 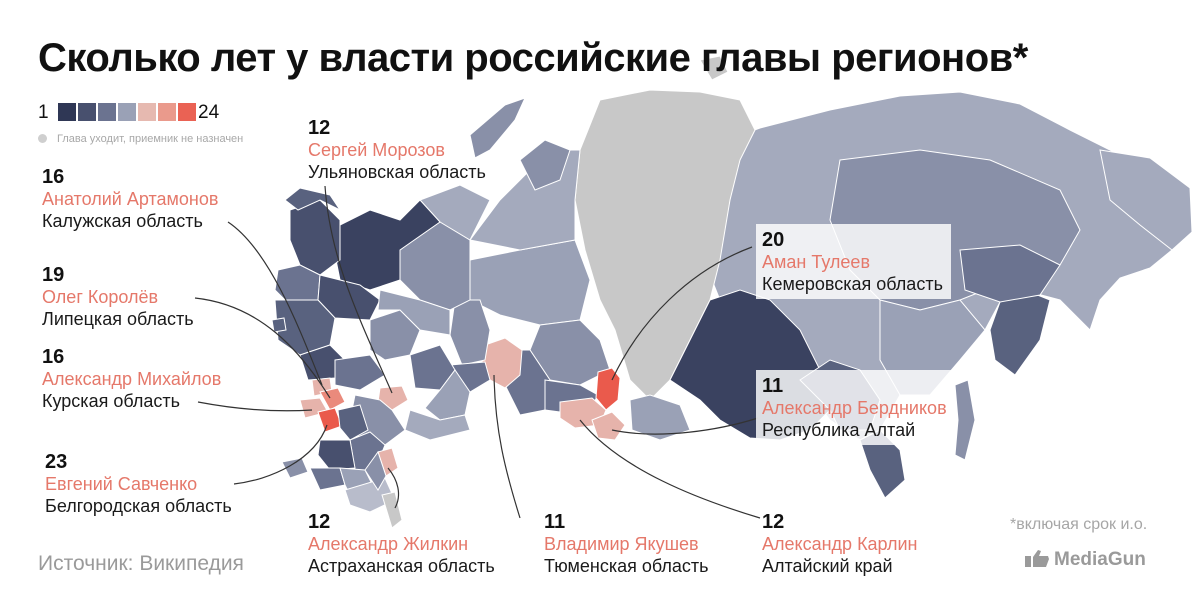 I want to click on label-lipetsk: 19 Олег Королёв Липецкая область, so click(x=118, y=296).